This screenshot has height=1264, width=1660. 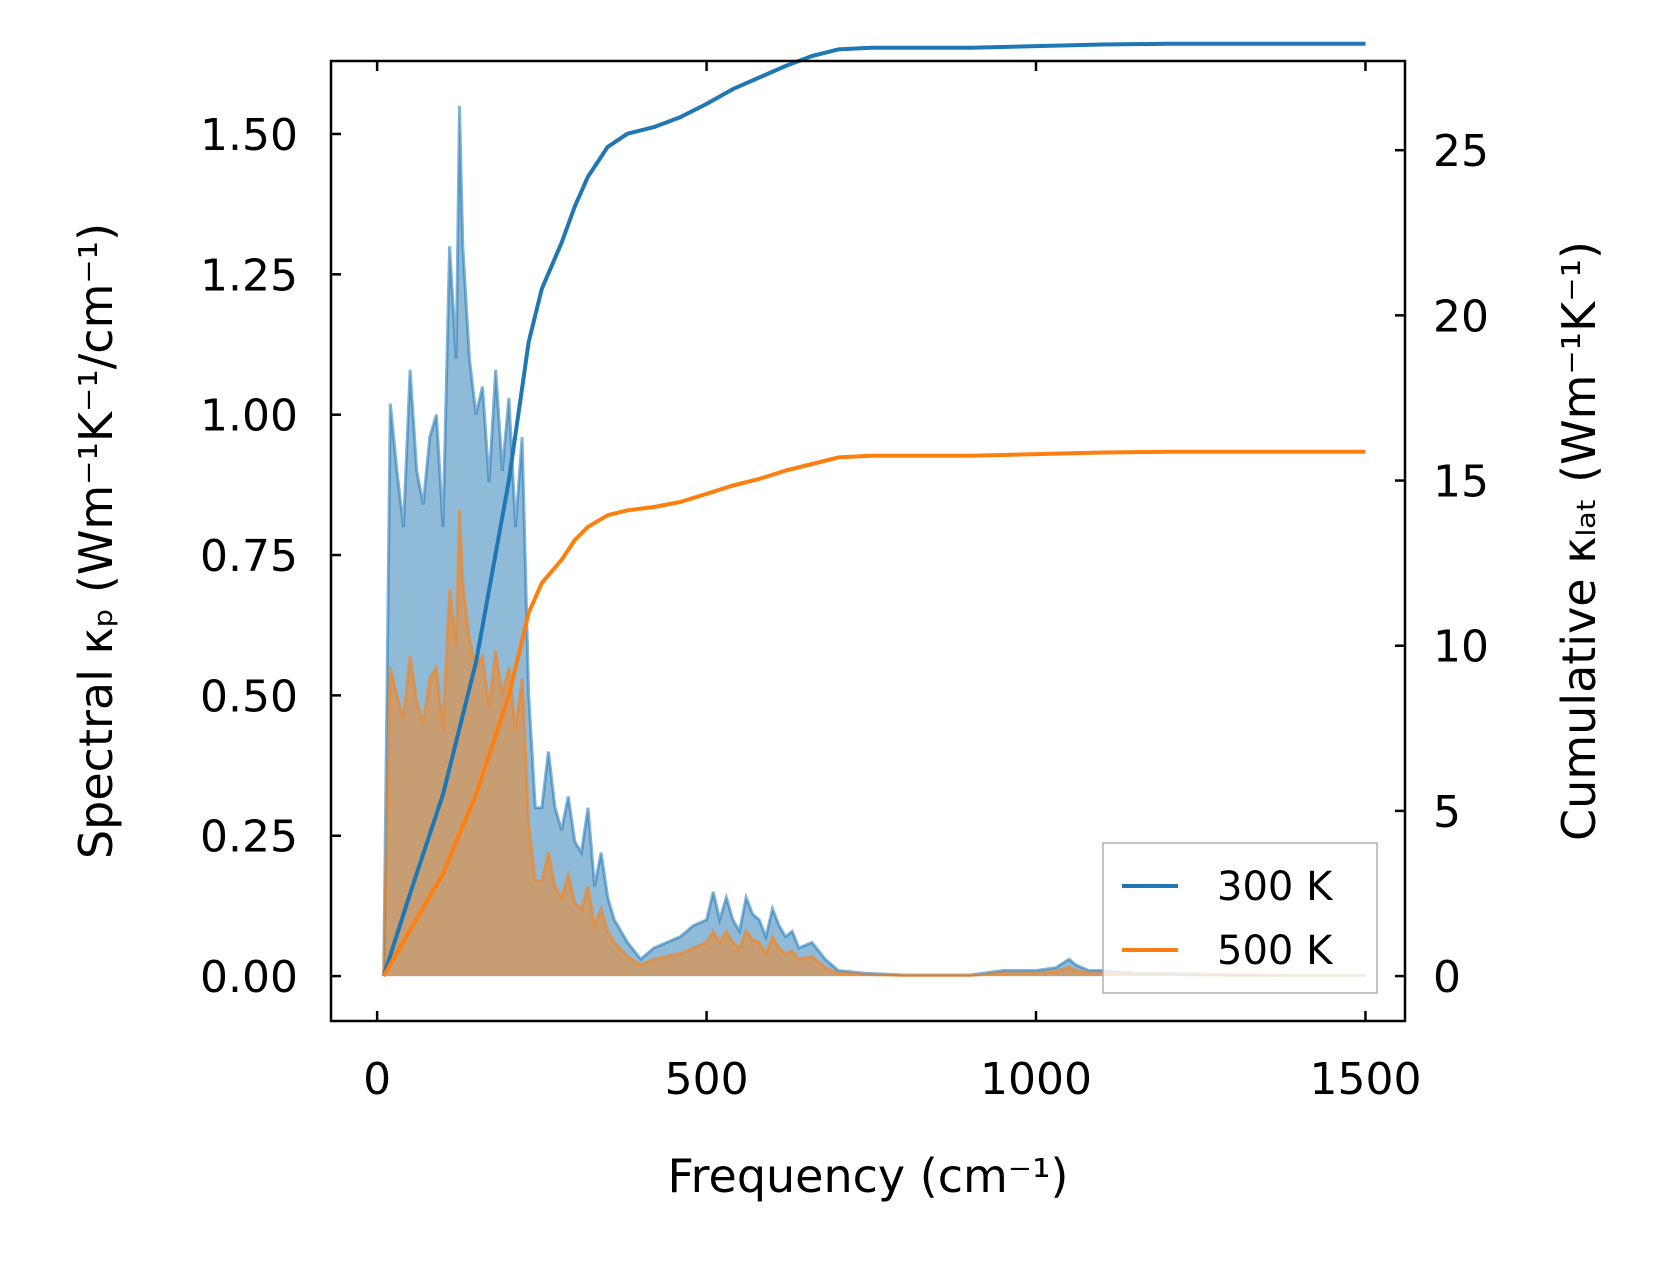 What do you see at coordinates (249, 416) in the screenshot?
I see `y-left-tick-label: 1.00` at bounding box center [249, 416].